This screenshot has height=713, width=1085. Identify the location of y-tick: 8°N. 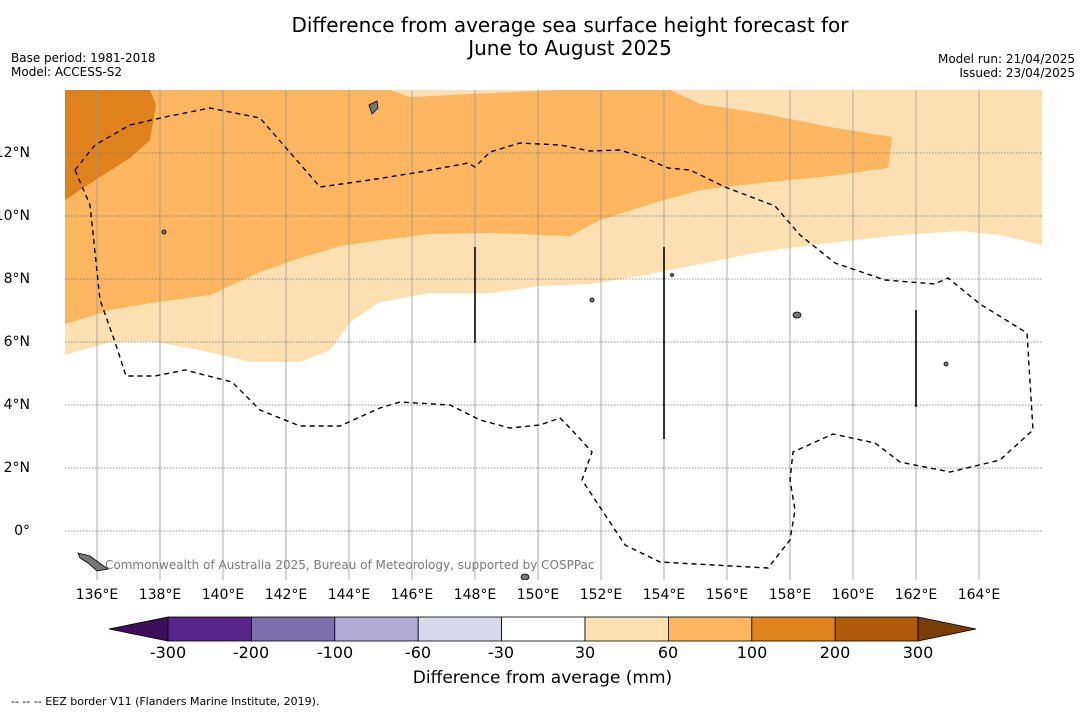
(16, 279).